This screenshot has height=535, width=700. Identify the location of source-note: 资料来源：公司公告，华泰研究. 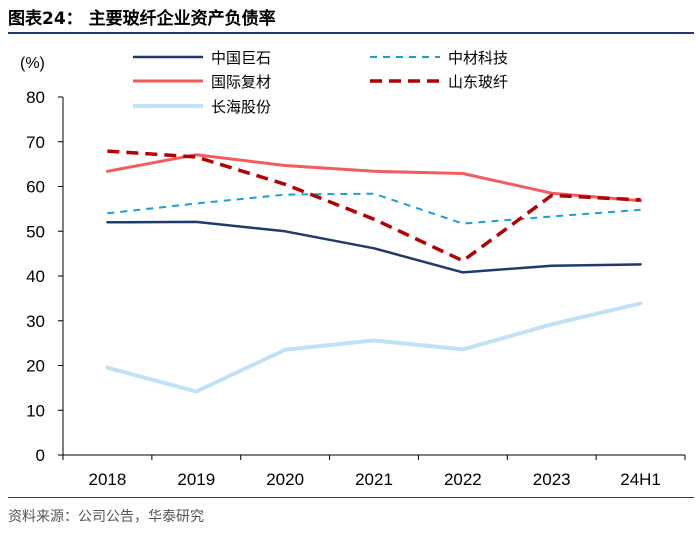
(106, 517).